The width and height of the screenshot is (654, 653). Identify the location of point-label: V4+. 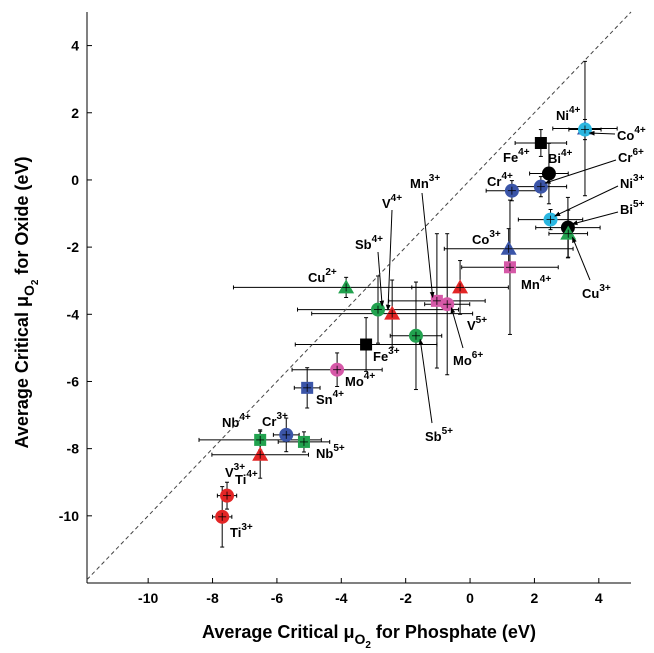
(392, 202).